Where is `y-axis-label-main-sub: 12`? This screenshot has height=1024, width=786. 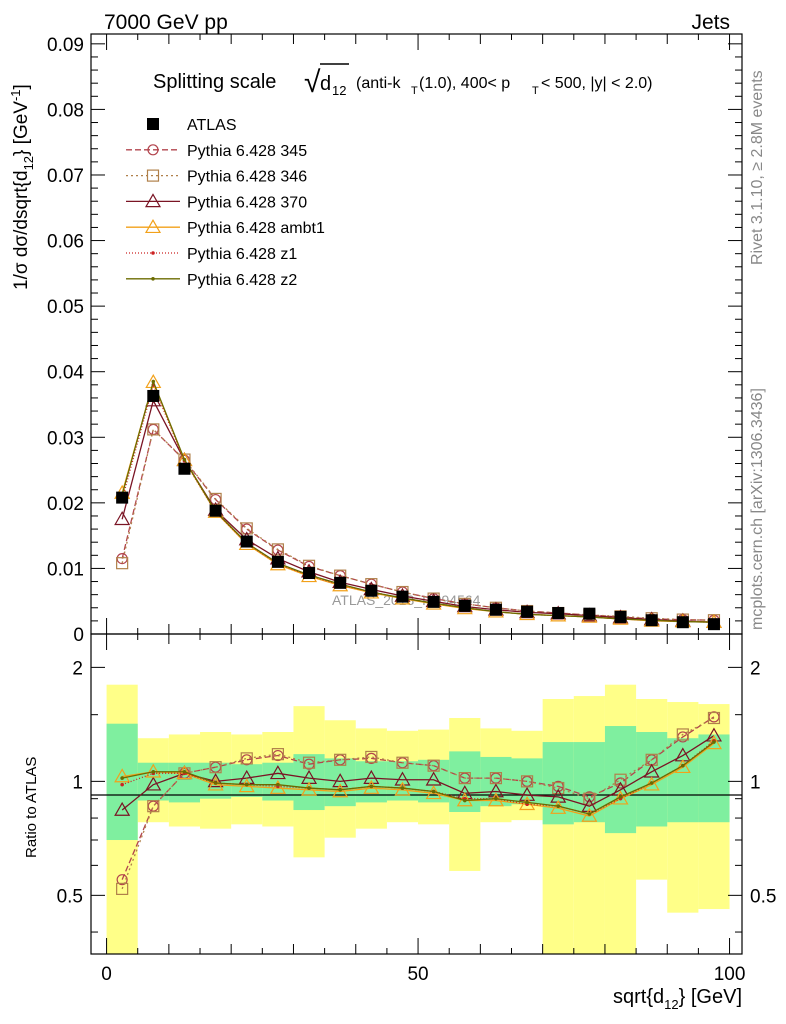
y-axis-label-main-sub: 12 is located at coordinates (28, 163).